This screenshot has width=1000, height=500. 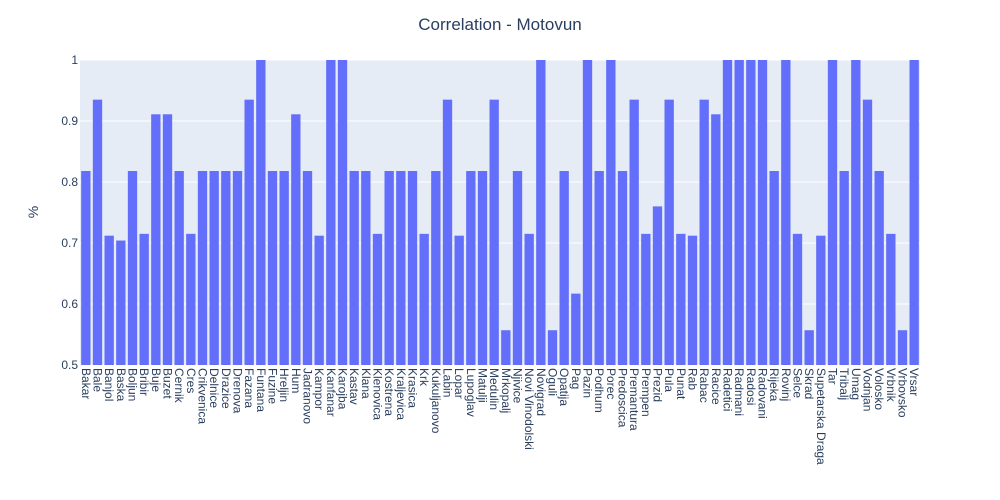 I want to click on x-tick-label: Podhum, so click(x=599, y=390).